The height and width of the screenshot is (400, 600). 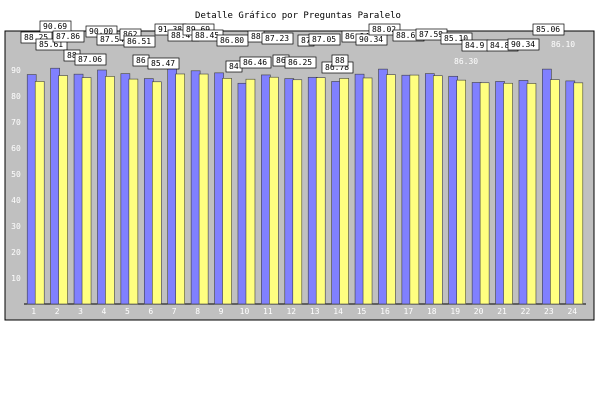 What do you see at coordinates (337, 67) in the screenshot?
I see `data-label: 86.78` at bounding box center [337, 67].